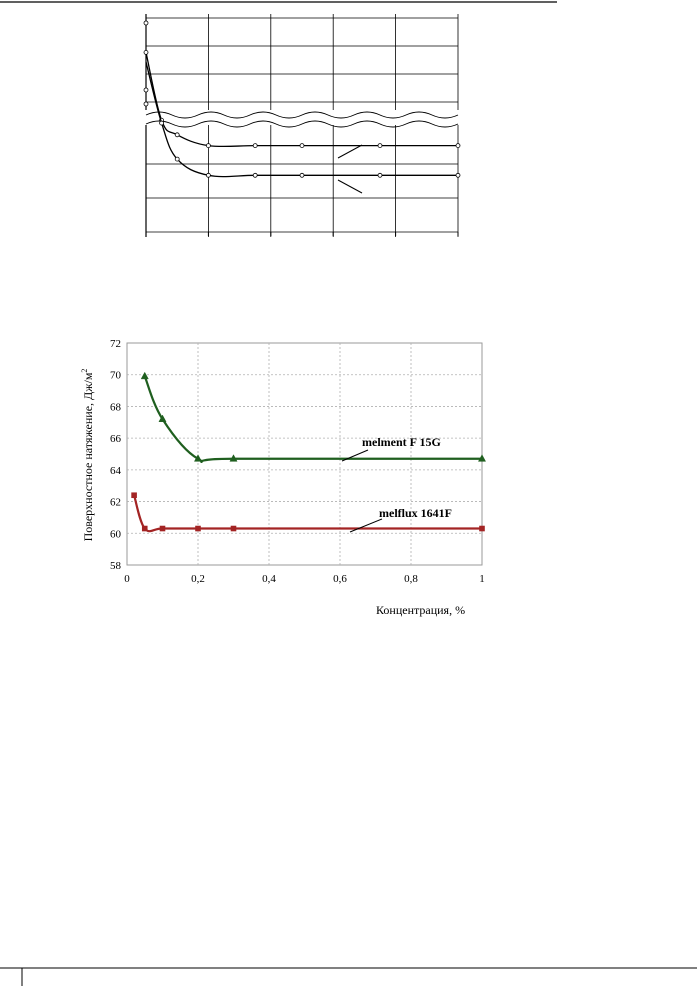 The width and height of the screenshot is (697, 986). What do you see at coordinates (302, 115) in the screenshot?
I see `chart-1-break-wave-top` at bounding box center [302, 115].